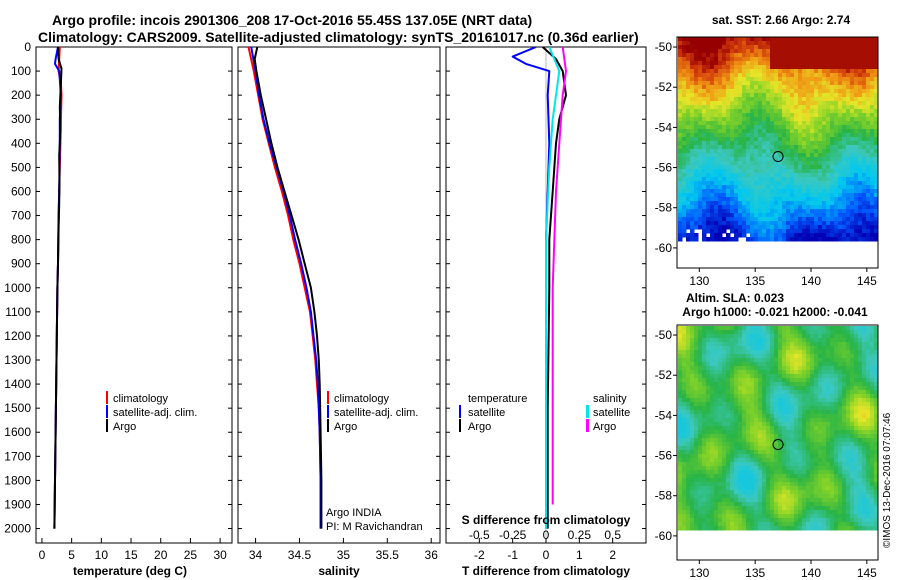 The image size is (900, 580). I want to click on series-line-temperature-satellite, so click(531, 288).